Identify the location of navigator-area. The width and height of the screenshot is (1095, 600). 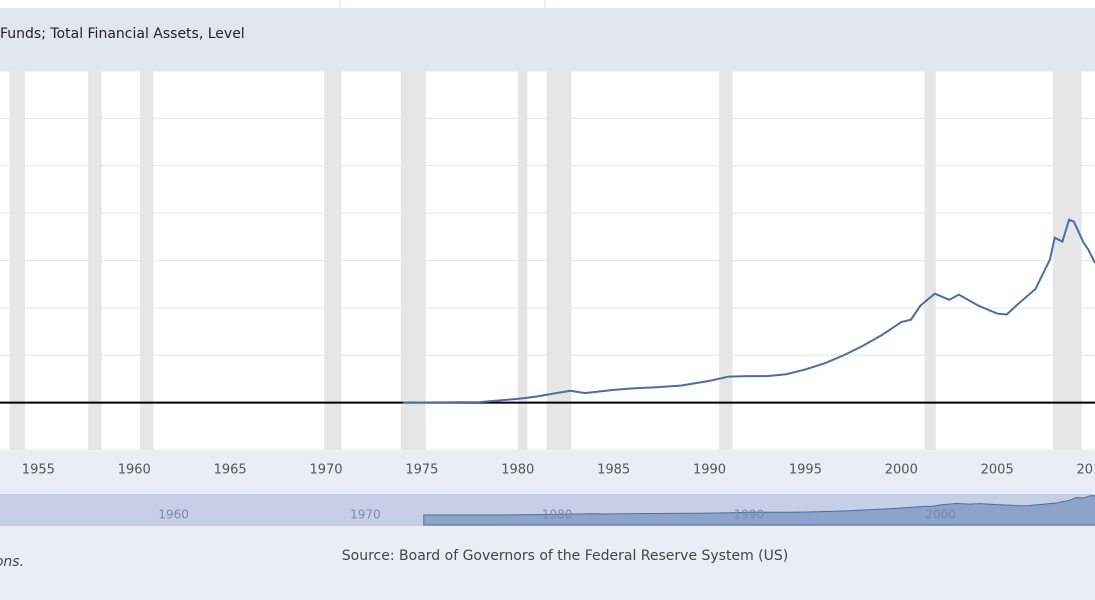
(759, 510).